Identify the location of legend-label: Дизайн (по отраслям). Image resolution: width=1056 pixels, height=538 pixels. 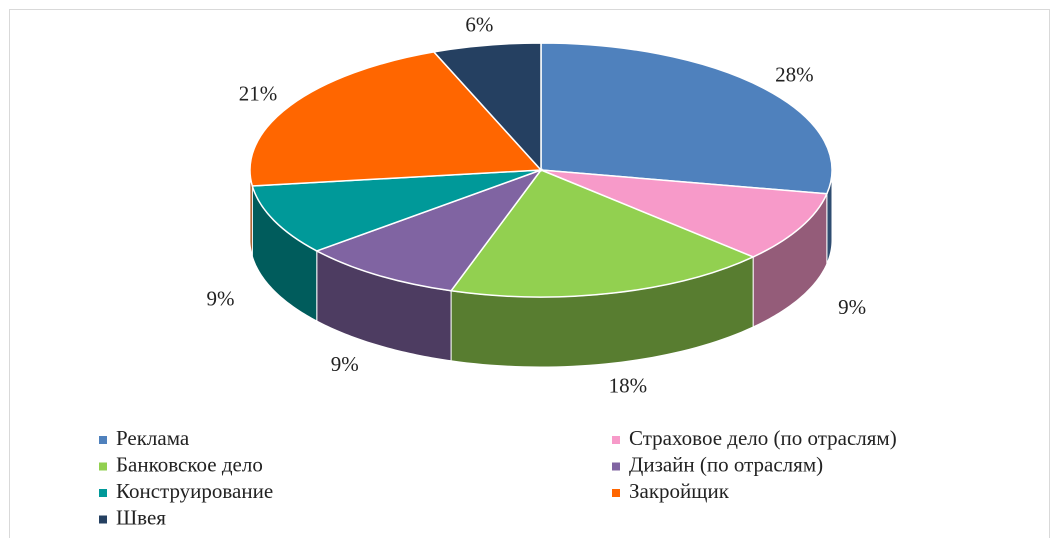
(726, 464).